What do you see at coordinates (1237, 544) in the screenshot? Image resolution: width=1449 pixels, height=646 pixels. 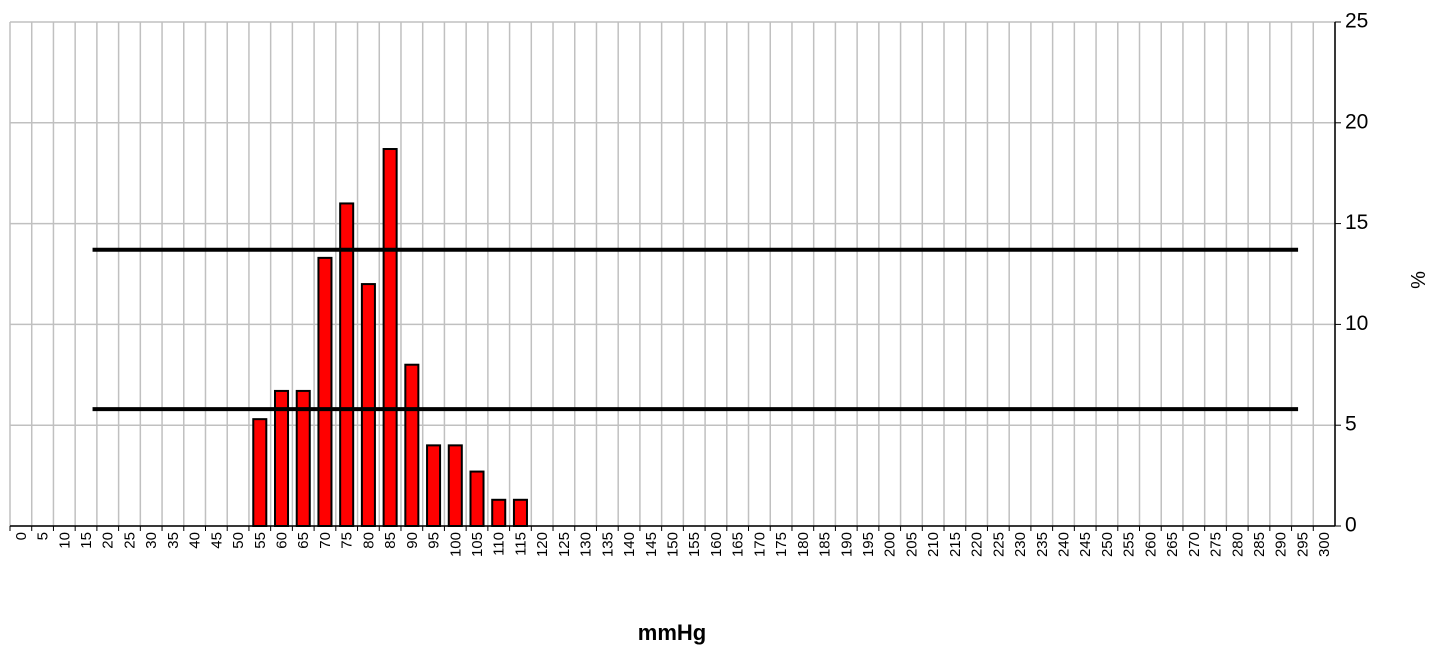 I see `x-tick-label: 280` at bounding box center [1237, 544].